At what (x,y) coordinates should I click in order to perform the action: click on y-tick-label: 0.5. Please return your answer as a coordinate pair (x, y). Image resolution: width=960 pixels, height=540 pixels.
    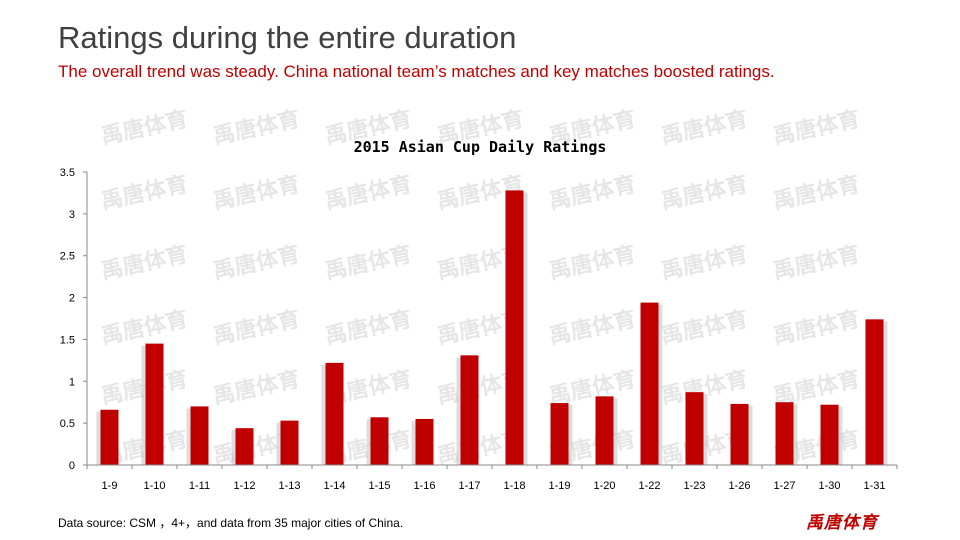
    Looking at the image, I should click on (67, 424).